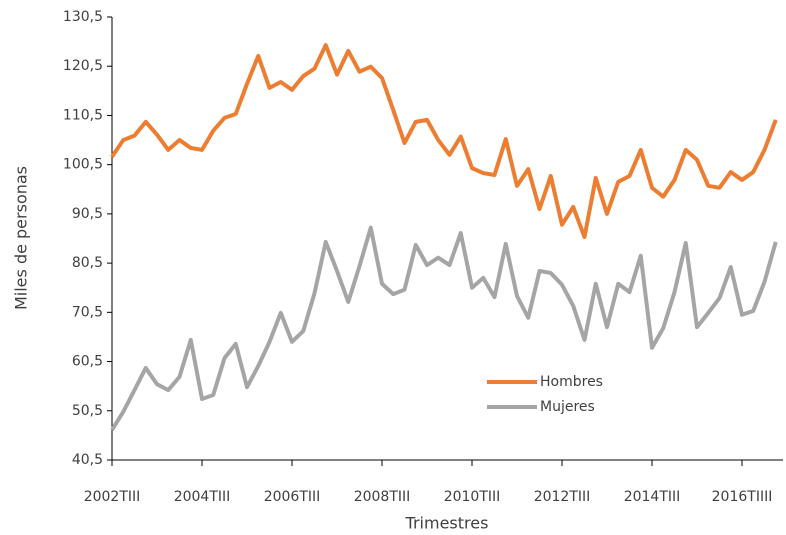  I want to click on y-tick-label: 60,5, so click(87, 362).